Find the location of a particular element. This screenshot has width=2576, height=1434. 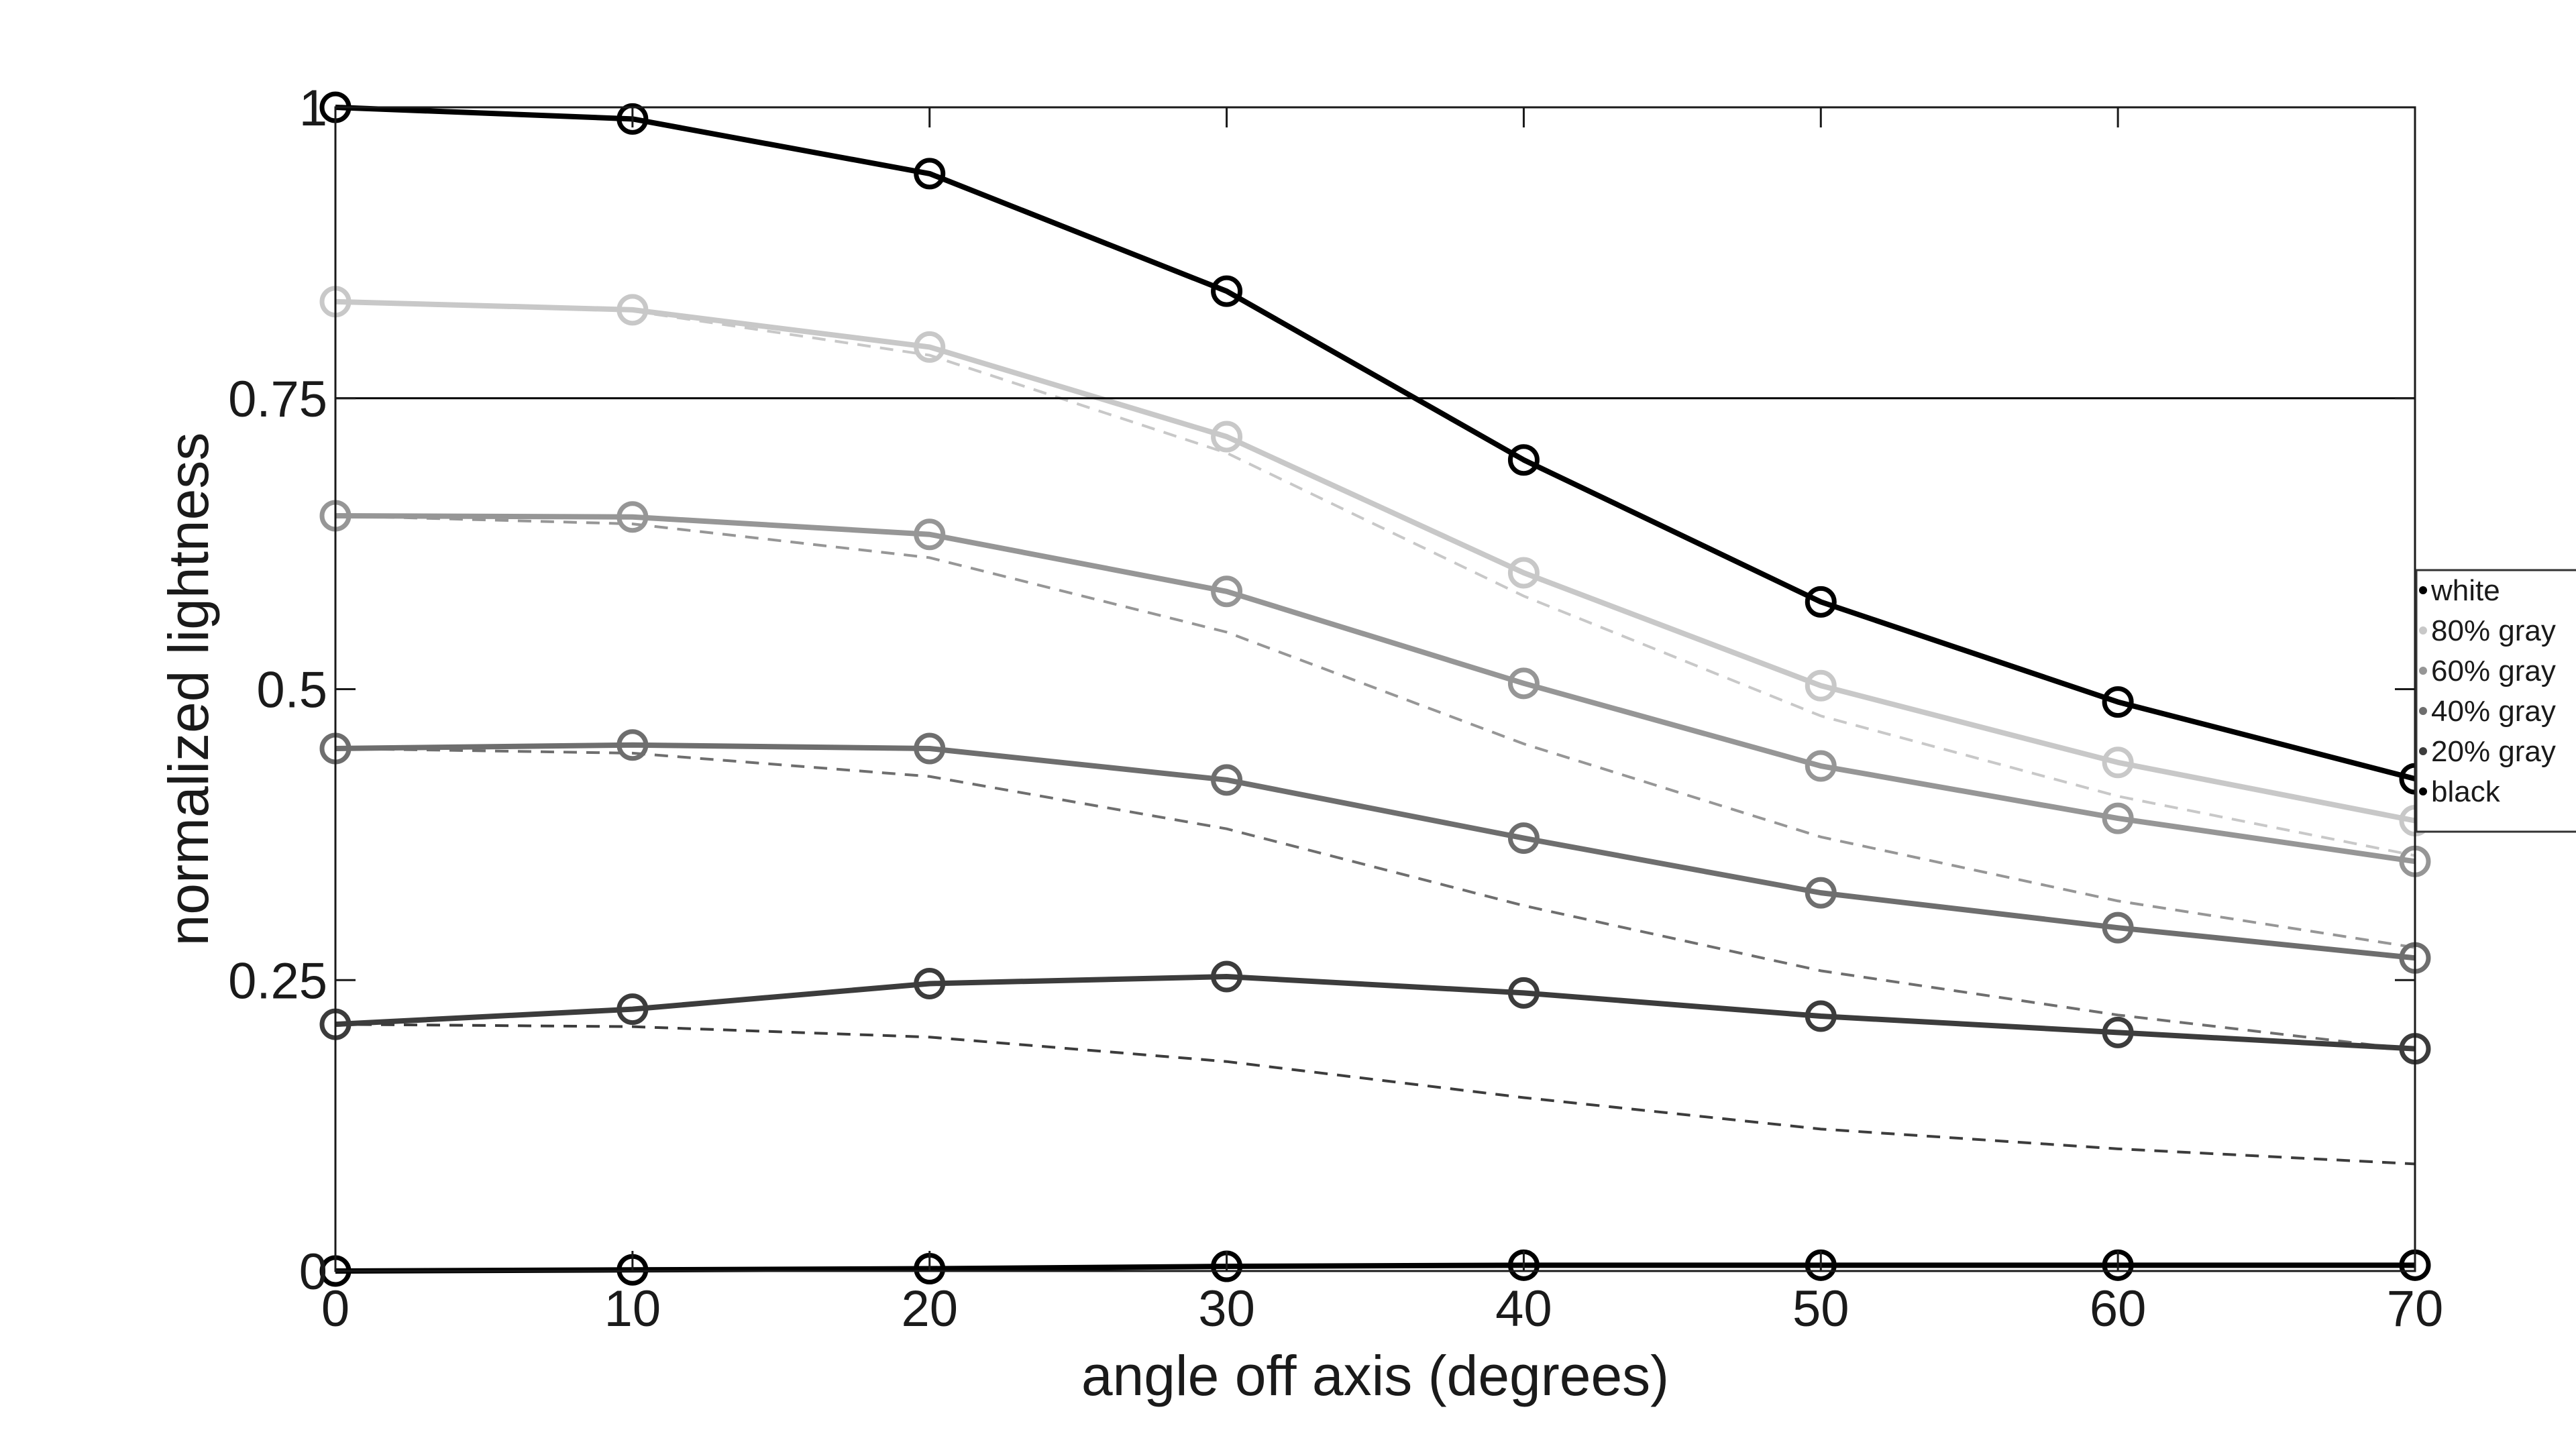

y-axis-title: normalized lightness is located at coordinates (188, 689).